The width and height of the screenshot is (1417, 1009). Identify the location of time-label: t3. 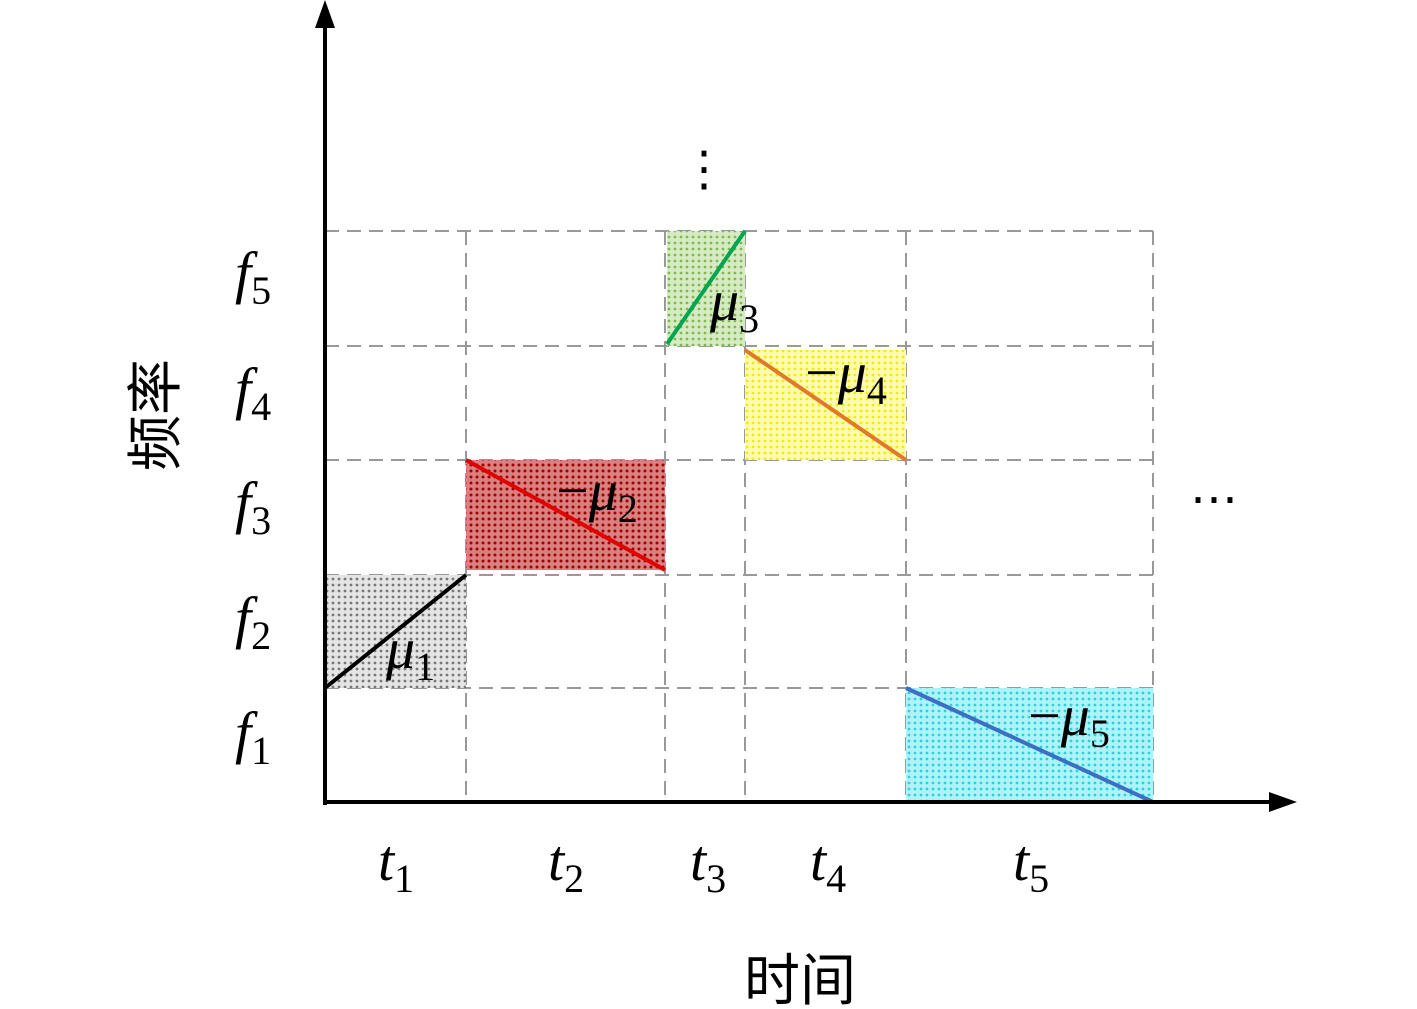
(708, 864).